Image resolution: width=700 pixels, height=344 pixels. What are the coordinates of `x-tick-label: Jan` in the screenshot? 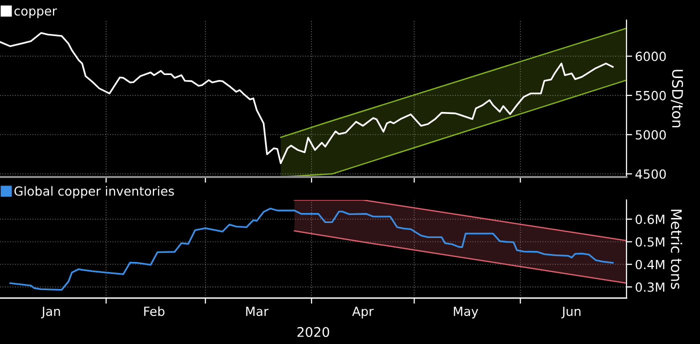 It's located at (50, 312).